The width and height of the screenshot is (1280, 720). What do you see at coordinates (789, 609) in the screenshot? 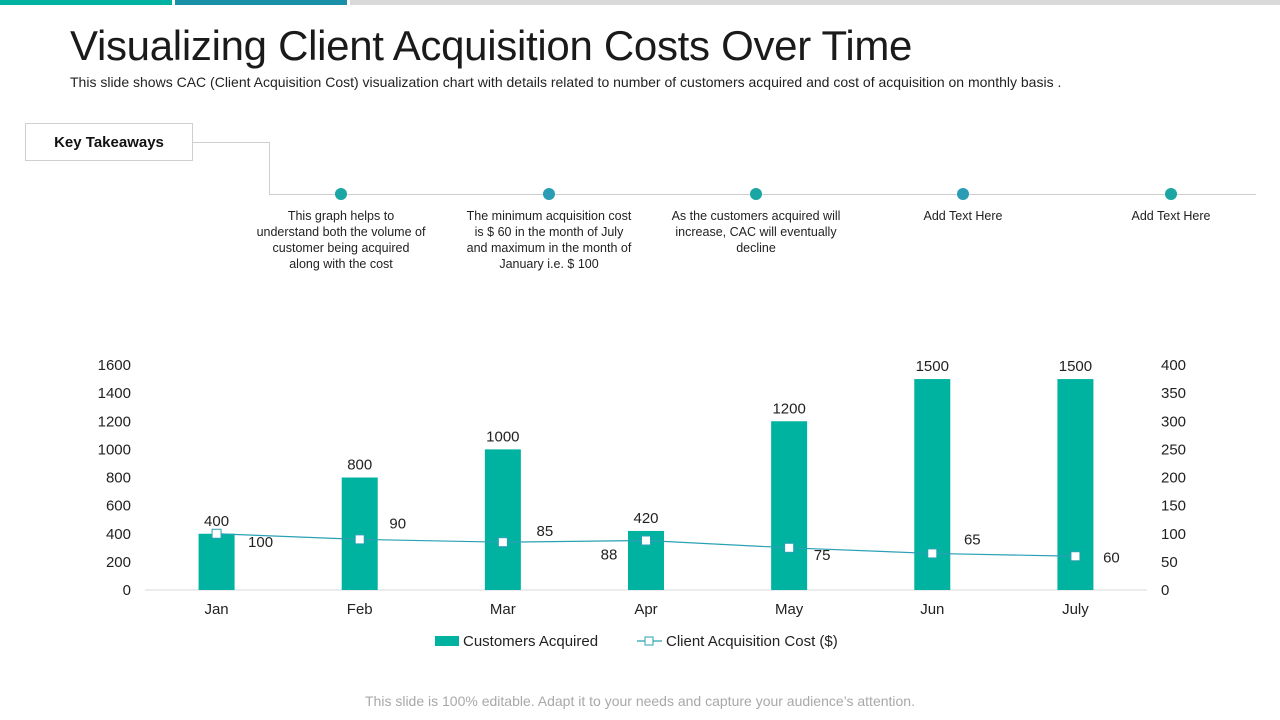
I see `x-tick-label: May` at bounding box center [789, 609].